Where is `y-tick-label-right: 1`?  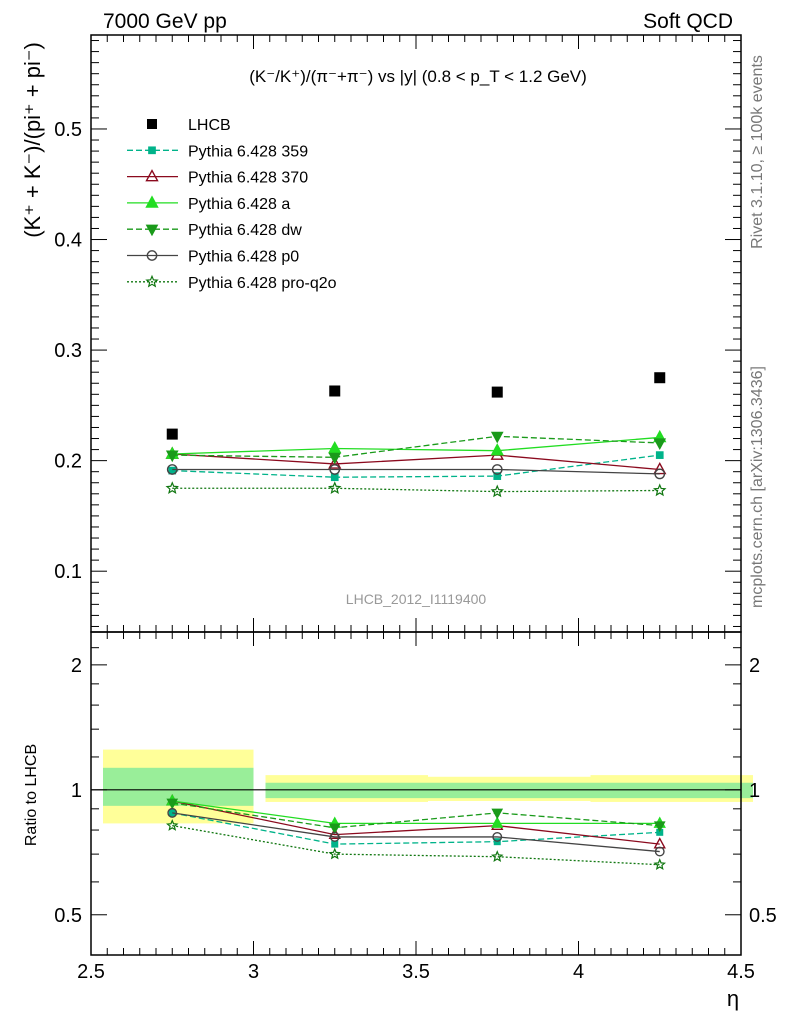 y-tick-label-right: 1 is located at coordinates (754, 791).